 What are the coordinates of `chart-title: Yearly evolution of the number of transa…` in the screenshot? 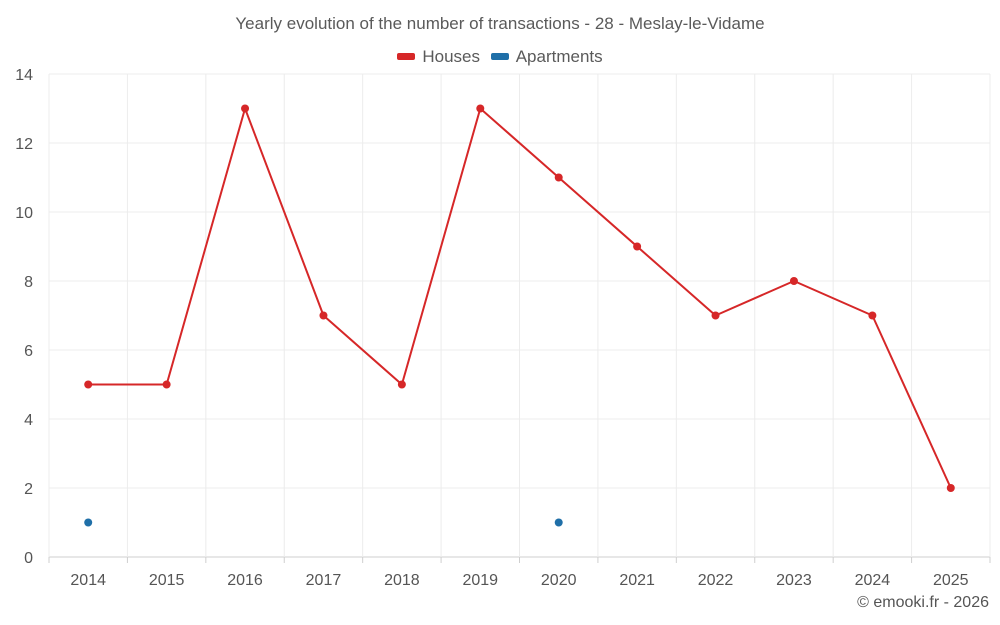 It's located at (500, 23).